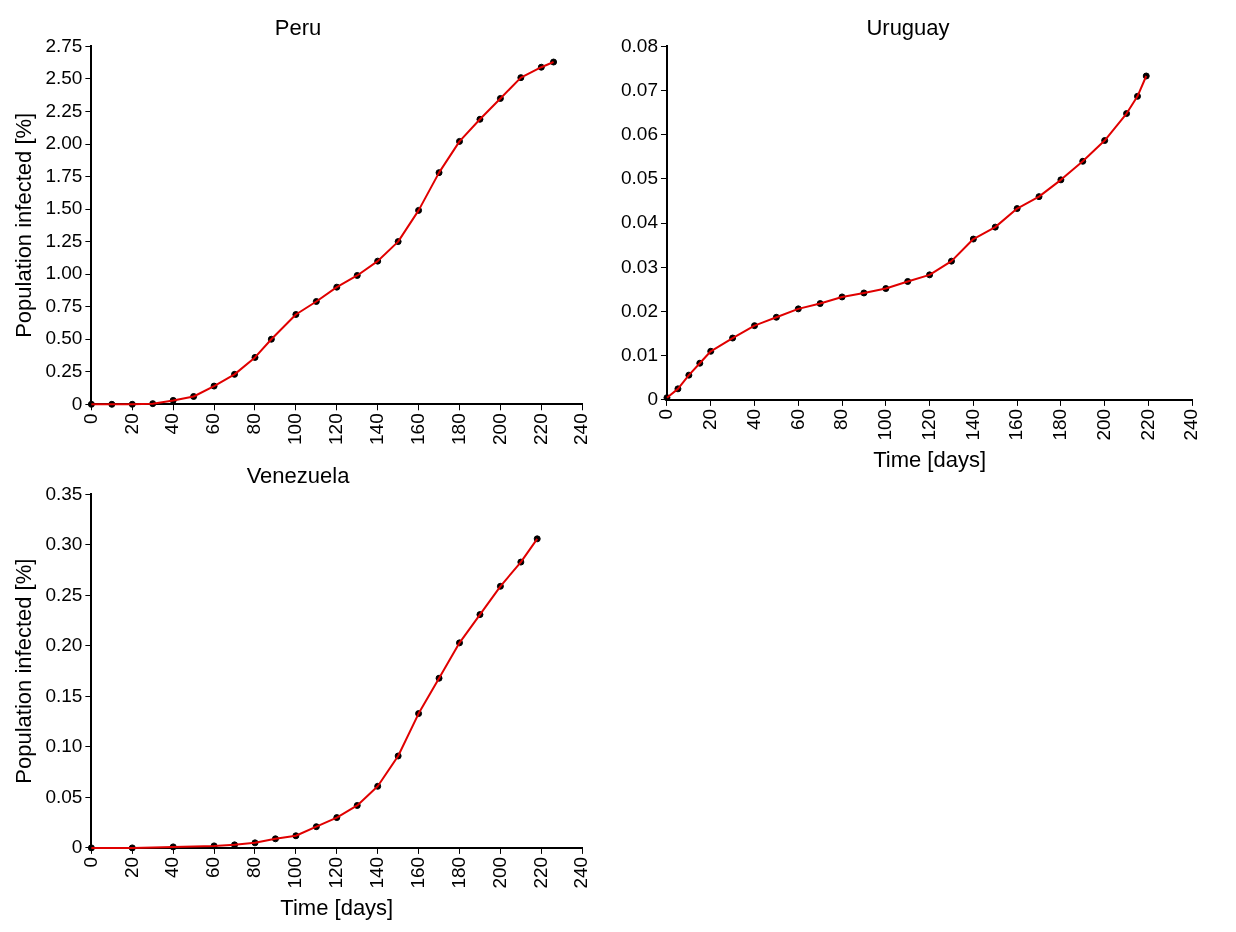 The width and height of the screenshot is (1236, 932). Describe the element at coordinates (64, 78) in the screenshot. I see `y-tick-label: 2.50` at that location.